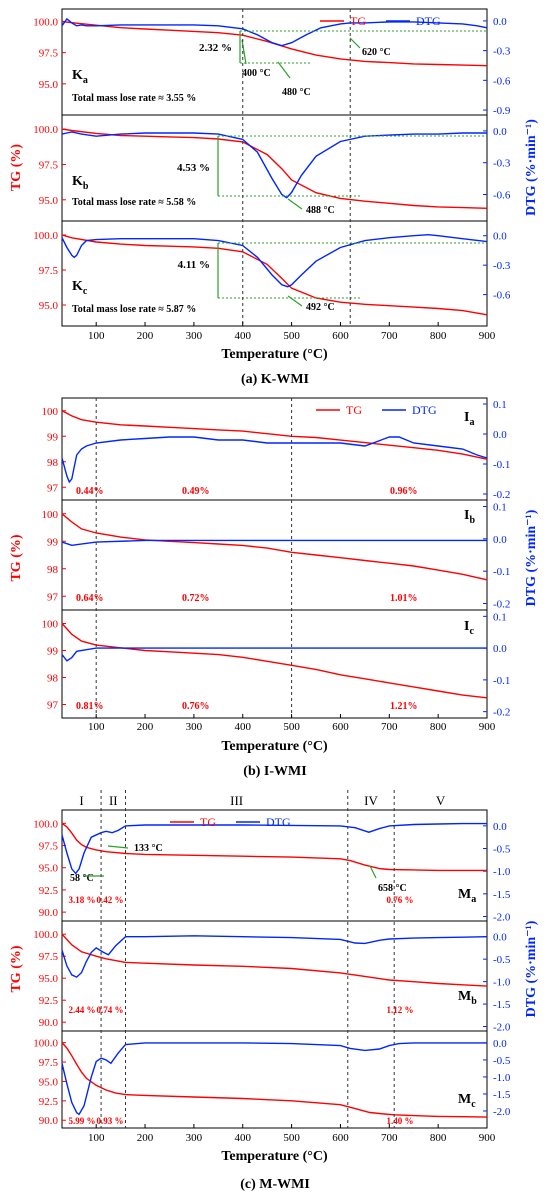  Describe the element at coordinates (501, 572) in the screenshot. I see `dtg-tick-label: -0.1` at that location.